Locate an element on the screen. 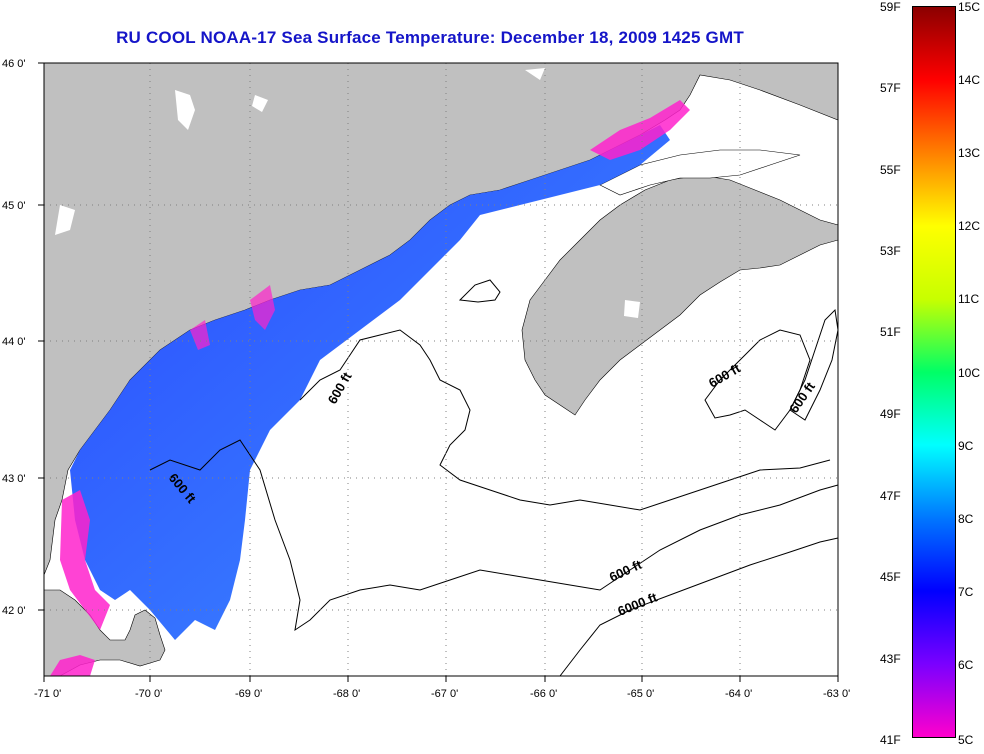  colorbar-f-label: 41F is located at coordinates (890, 740).